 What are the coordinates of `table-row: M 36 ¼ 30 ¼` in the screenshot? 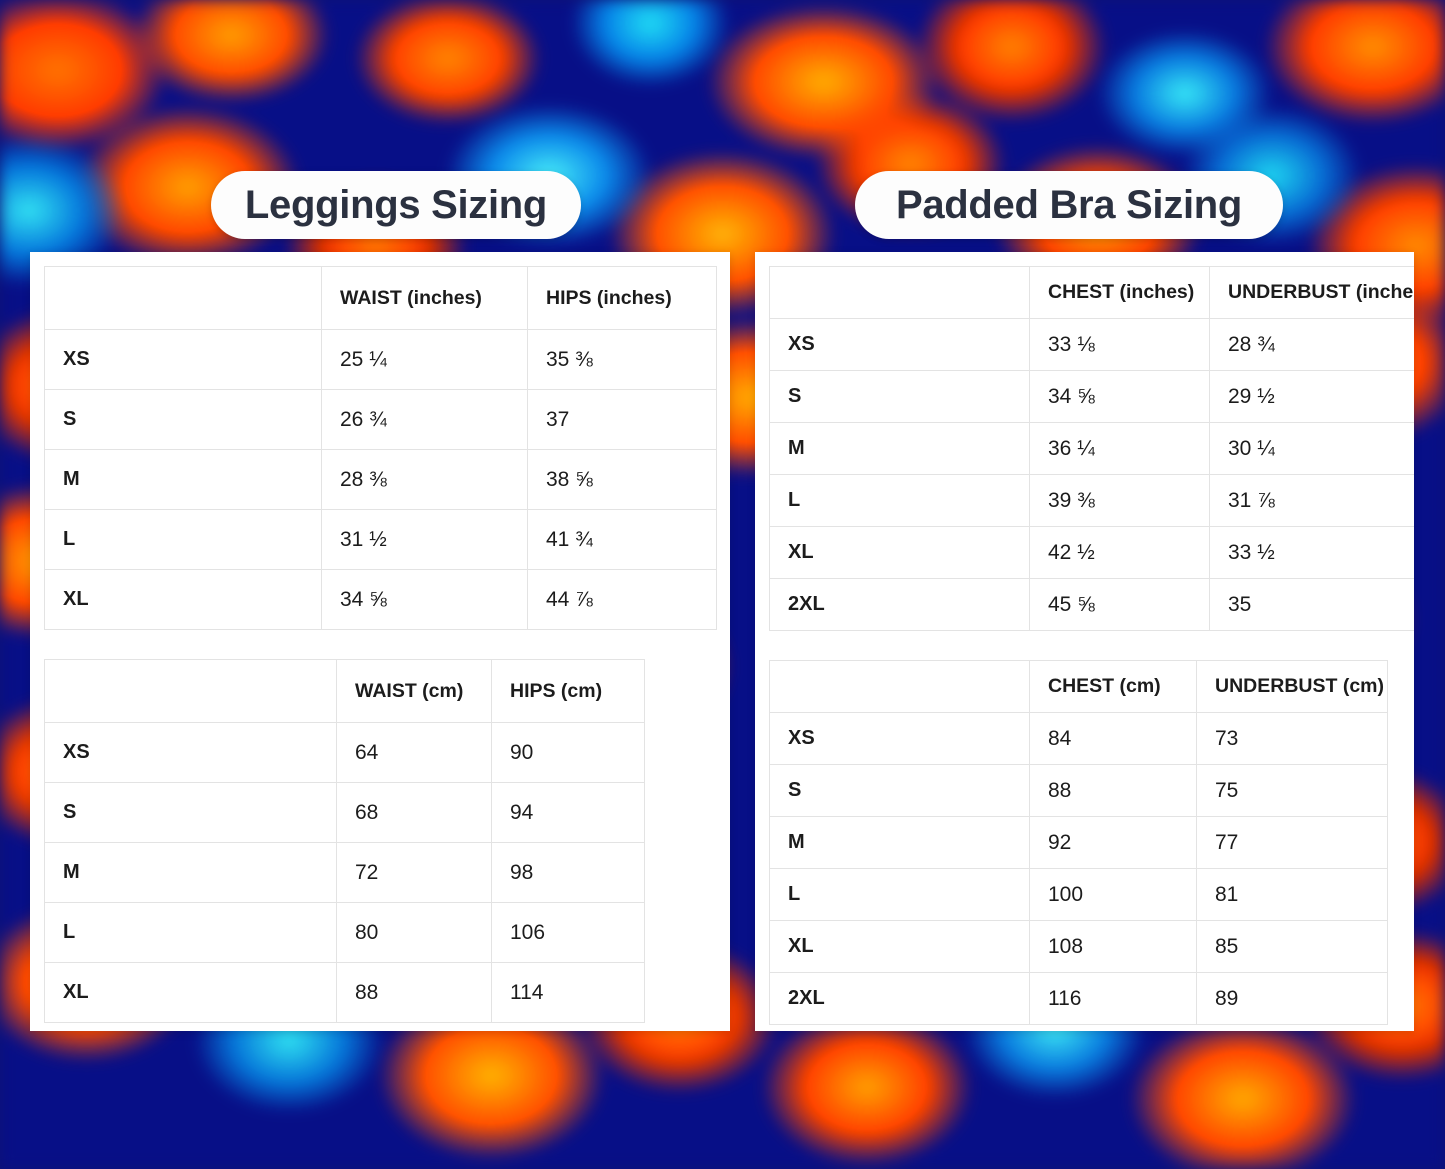 It's located at (1091, 448).